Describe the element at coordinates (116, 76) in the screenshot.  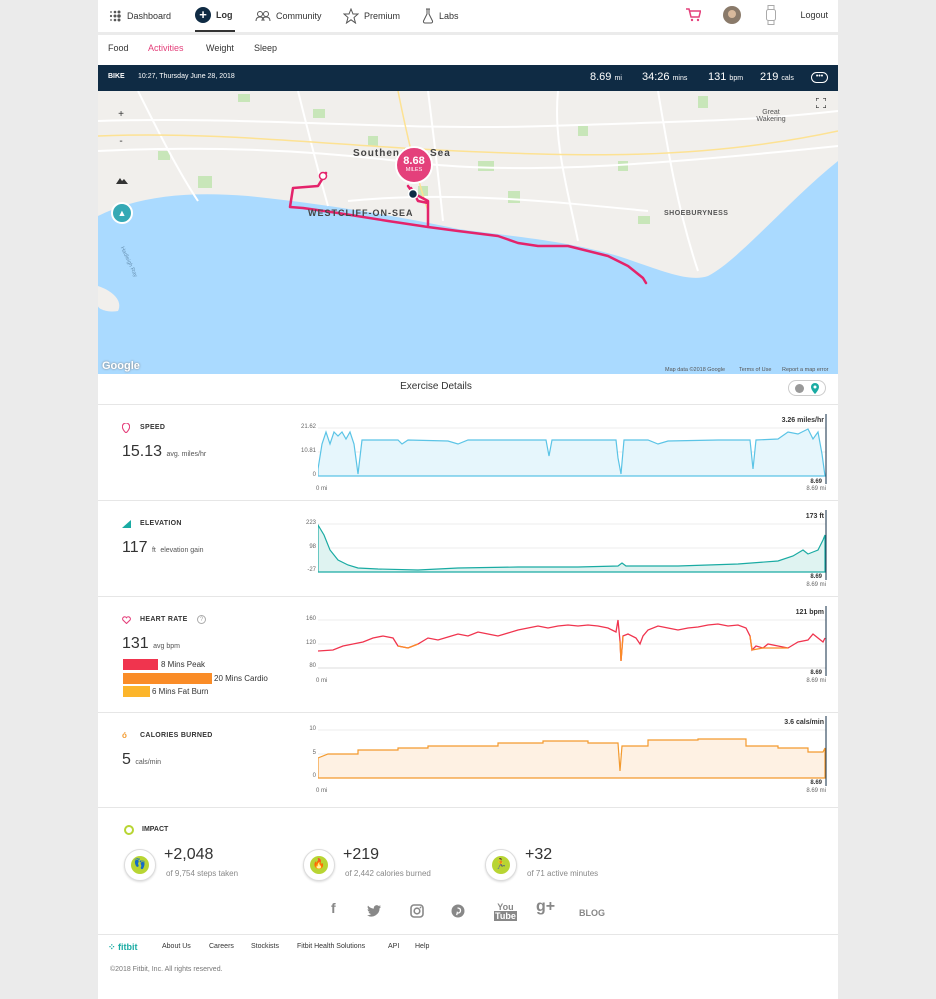
I see `activity-type: BIKE` at that location.